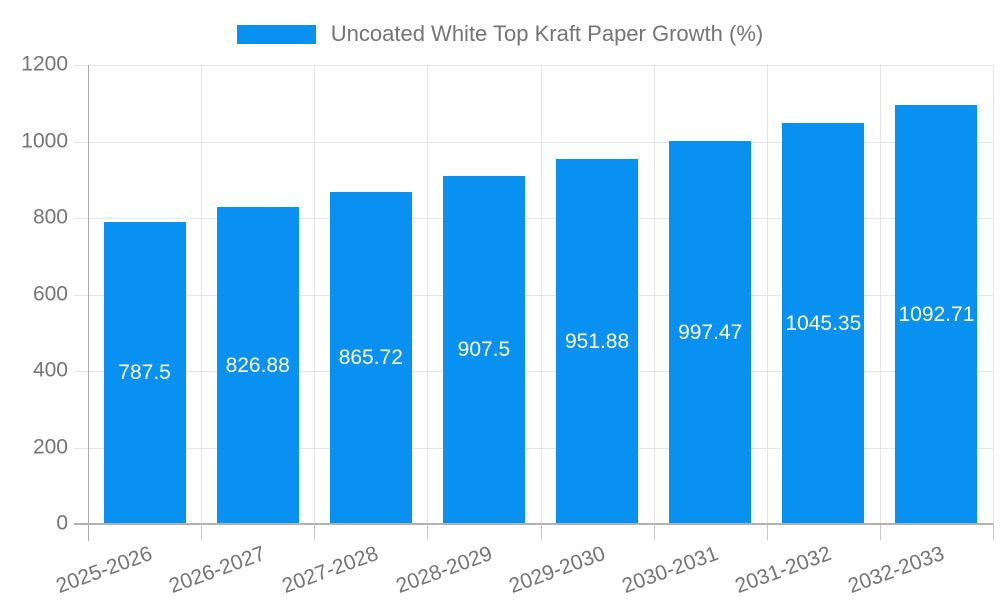  I want to click on y-axis-tick-label: 800, so click(50, 217).